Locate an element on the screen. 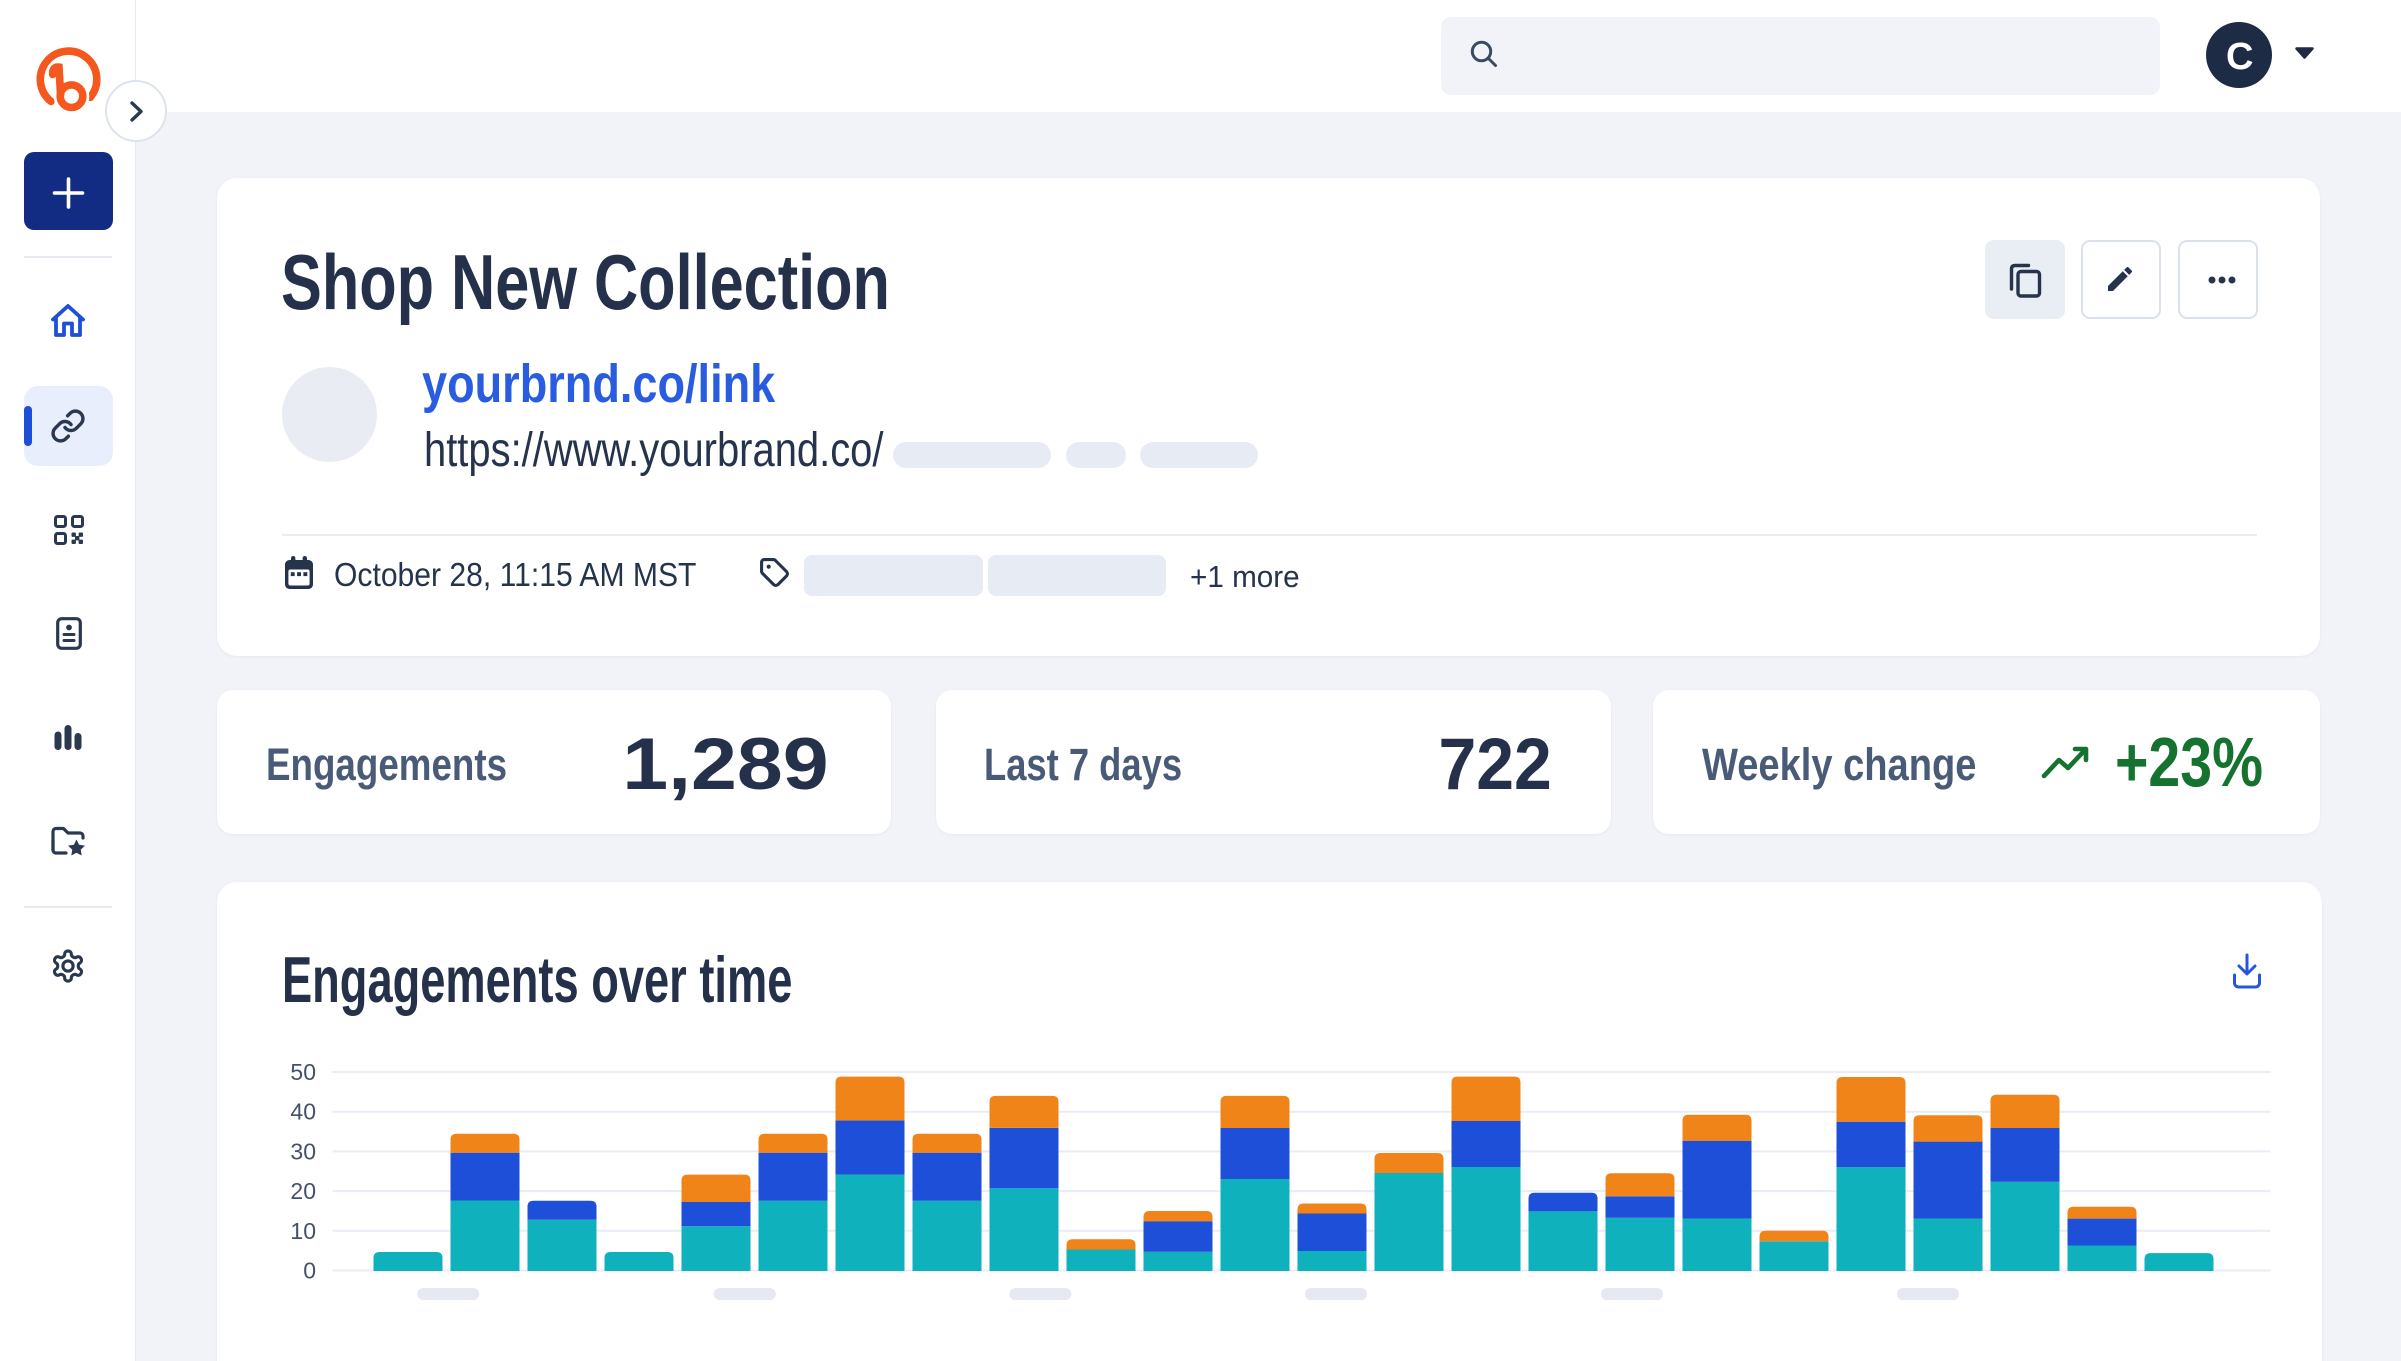 Image resolution: width=2401 pixels, height=1361 pixels. svg-text: 10 is located at coordinates (303, 1231).